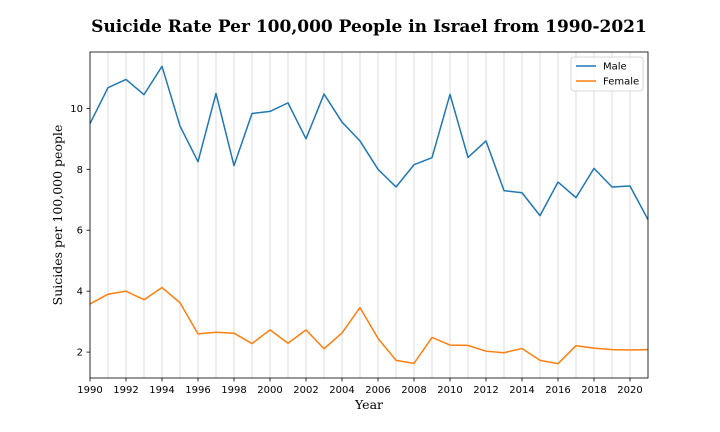  What do you see at coordinates (125, 390) in the screenshot?
I see `x-tick-label: 1992` at bounding box center [125, 390].